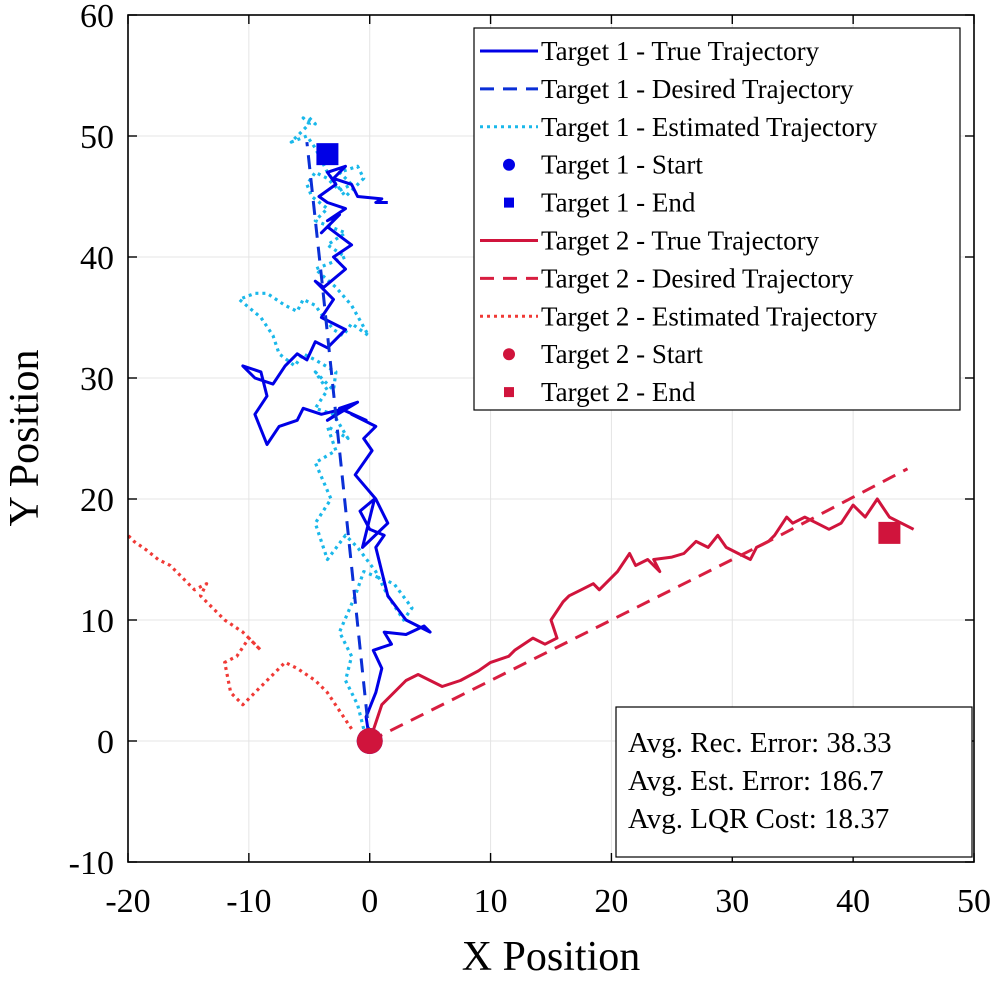 Image resolution: width=996 pixels, height=997 pixels. I want to click on y-tick-label: -10, so click(91, 863).